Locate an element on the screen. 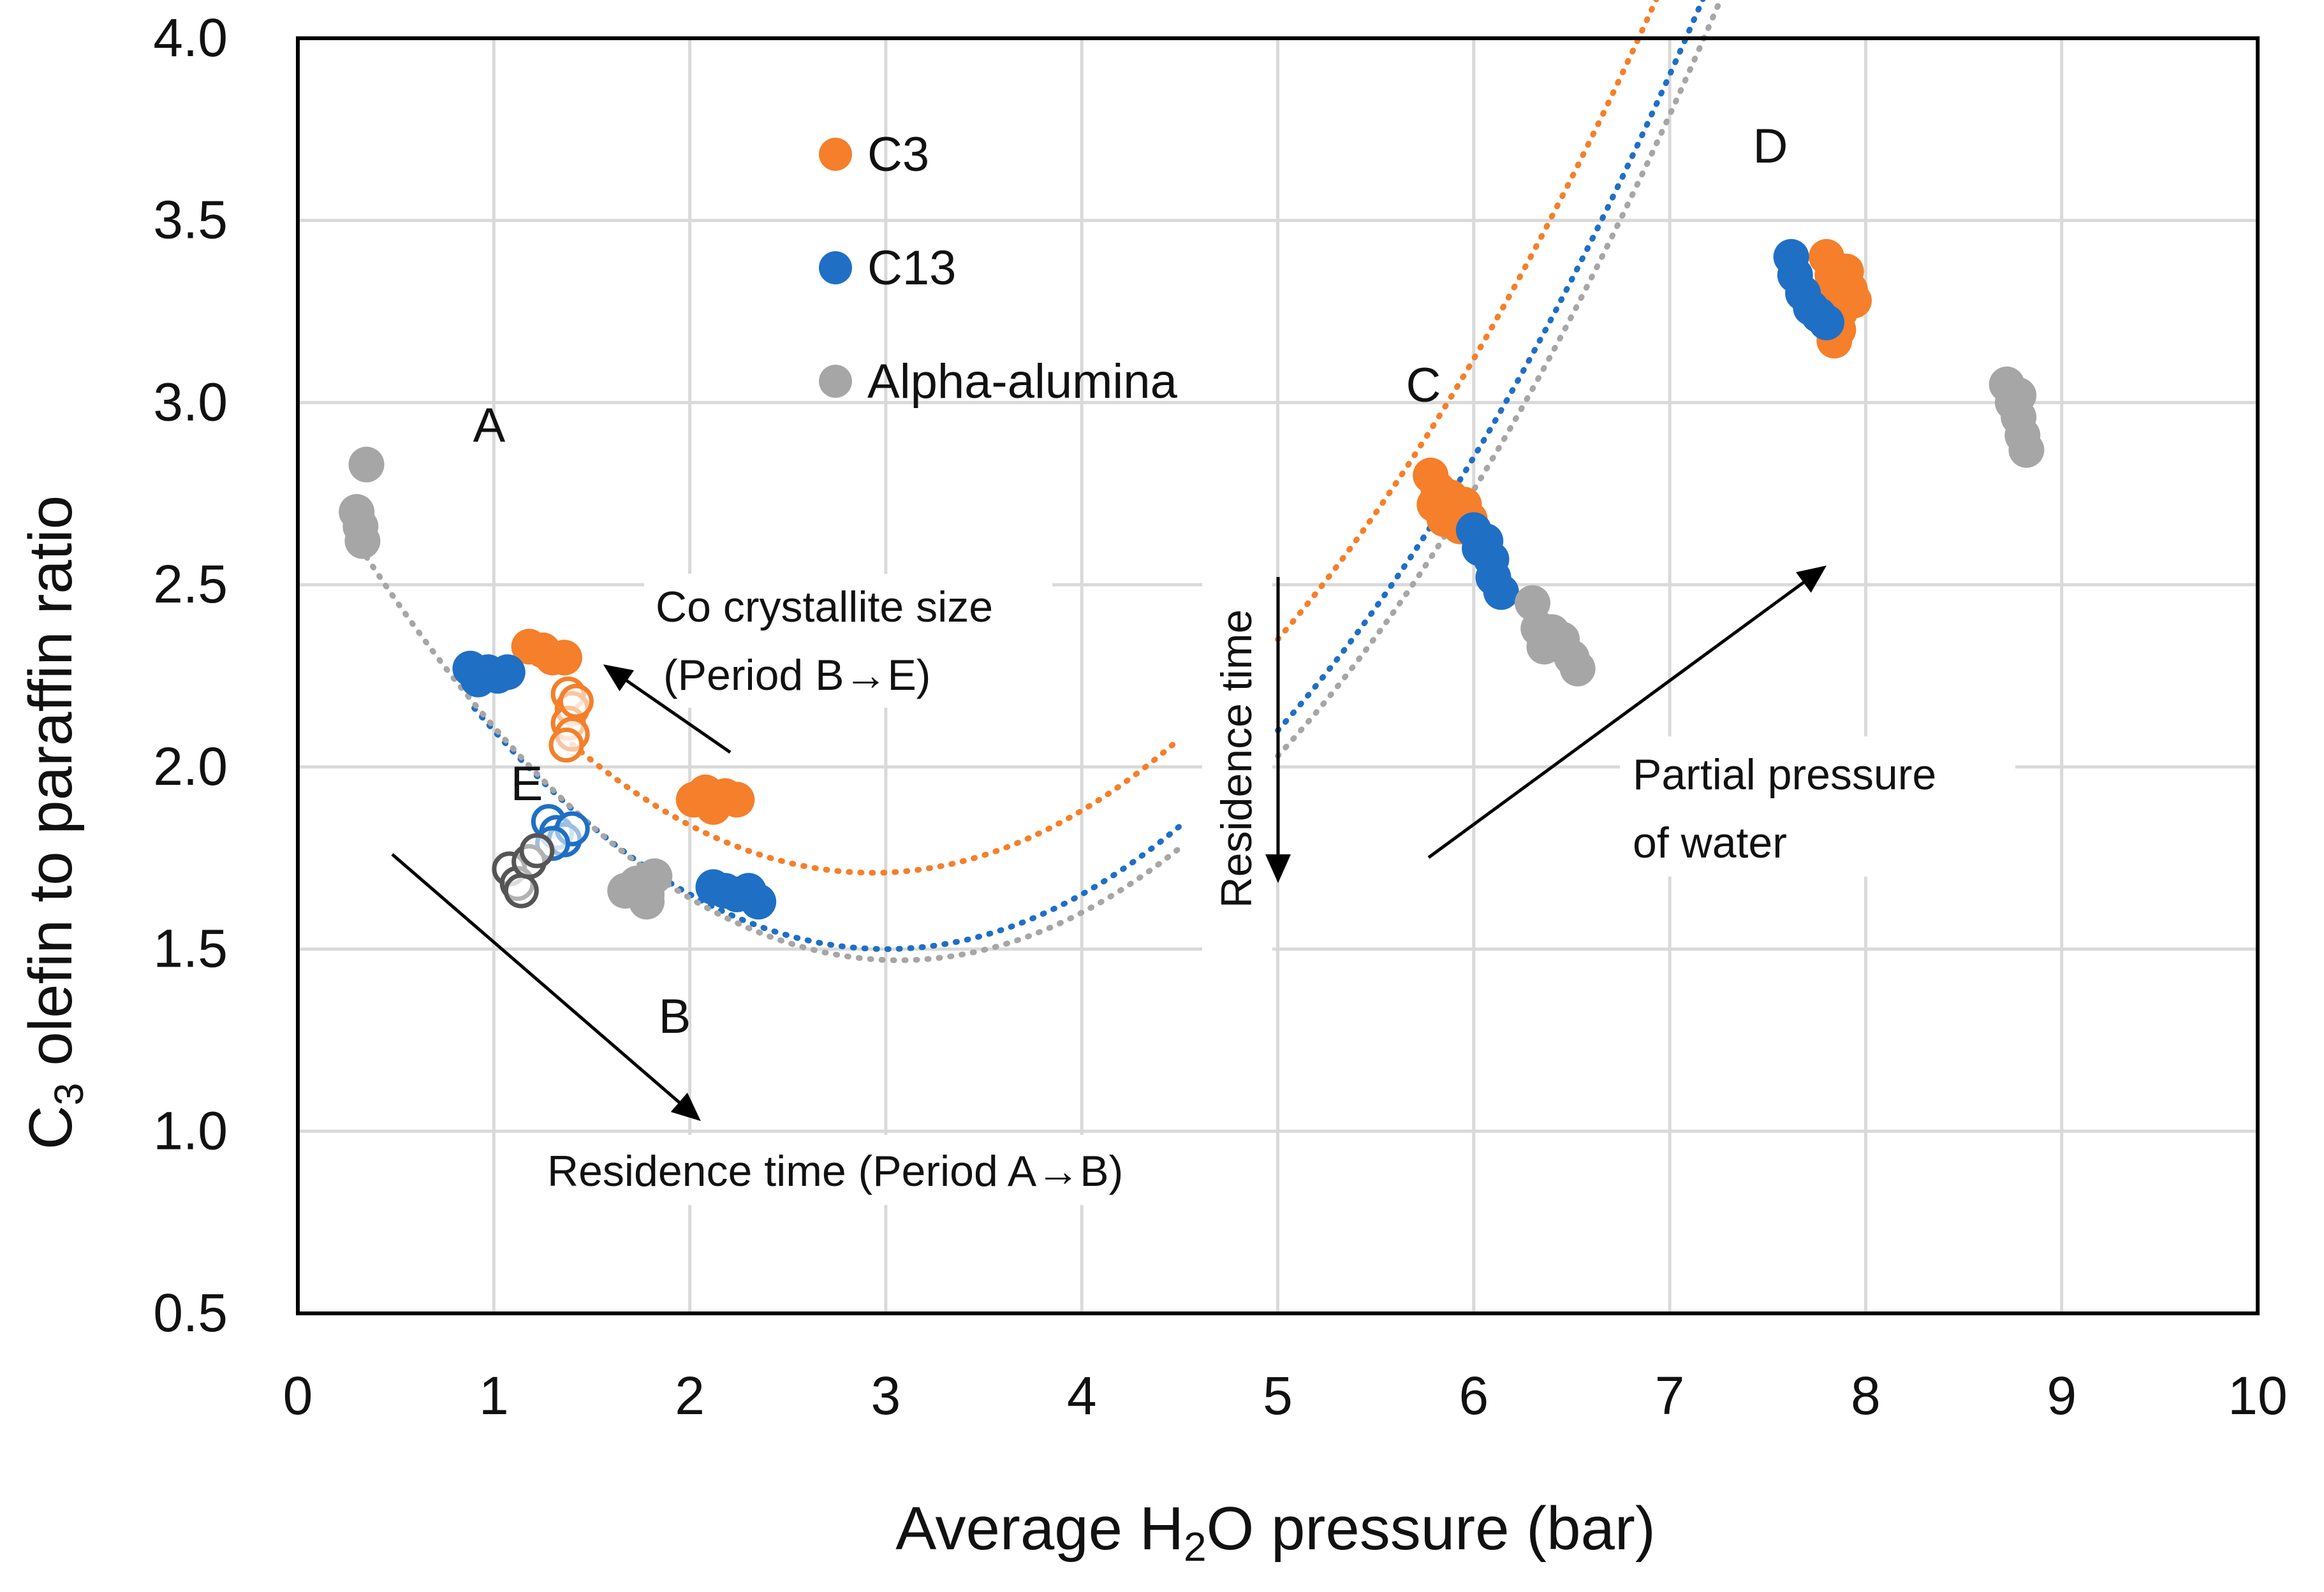 The height and width of the screenshot is (1592, 2324). x-tick-label: 2 is located at coordinates (690, 1396).